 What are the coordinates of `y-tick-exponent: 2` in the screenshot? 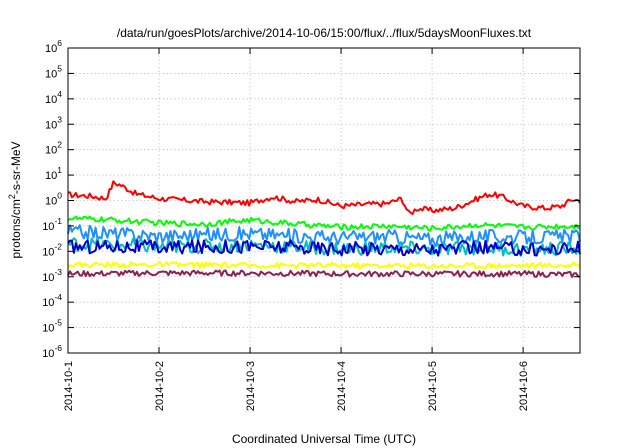 It's located at (59, 145).